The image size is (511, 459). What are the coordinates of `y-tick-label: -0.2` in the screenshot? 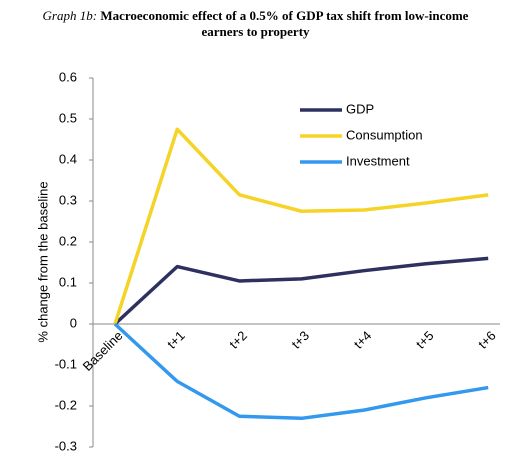 It's located at (66, 404).